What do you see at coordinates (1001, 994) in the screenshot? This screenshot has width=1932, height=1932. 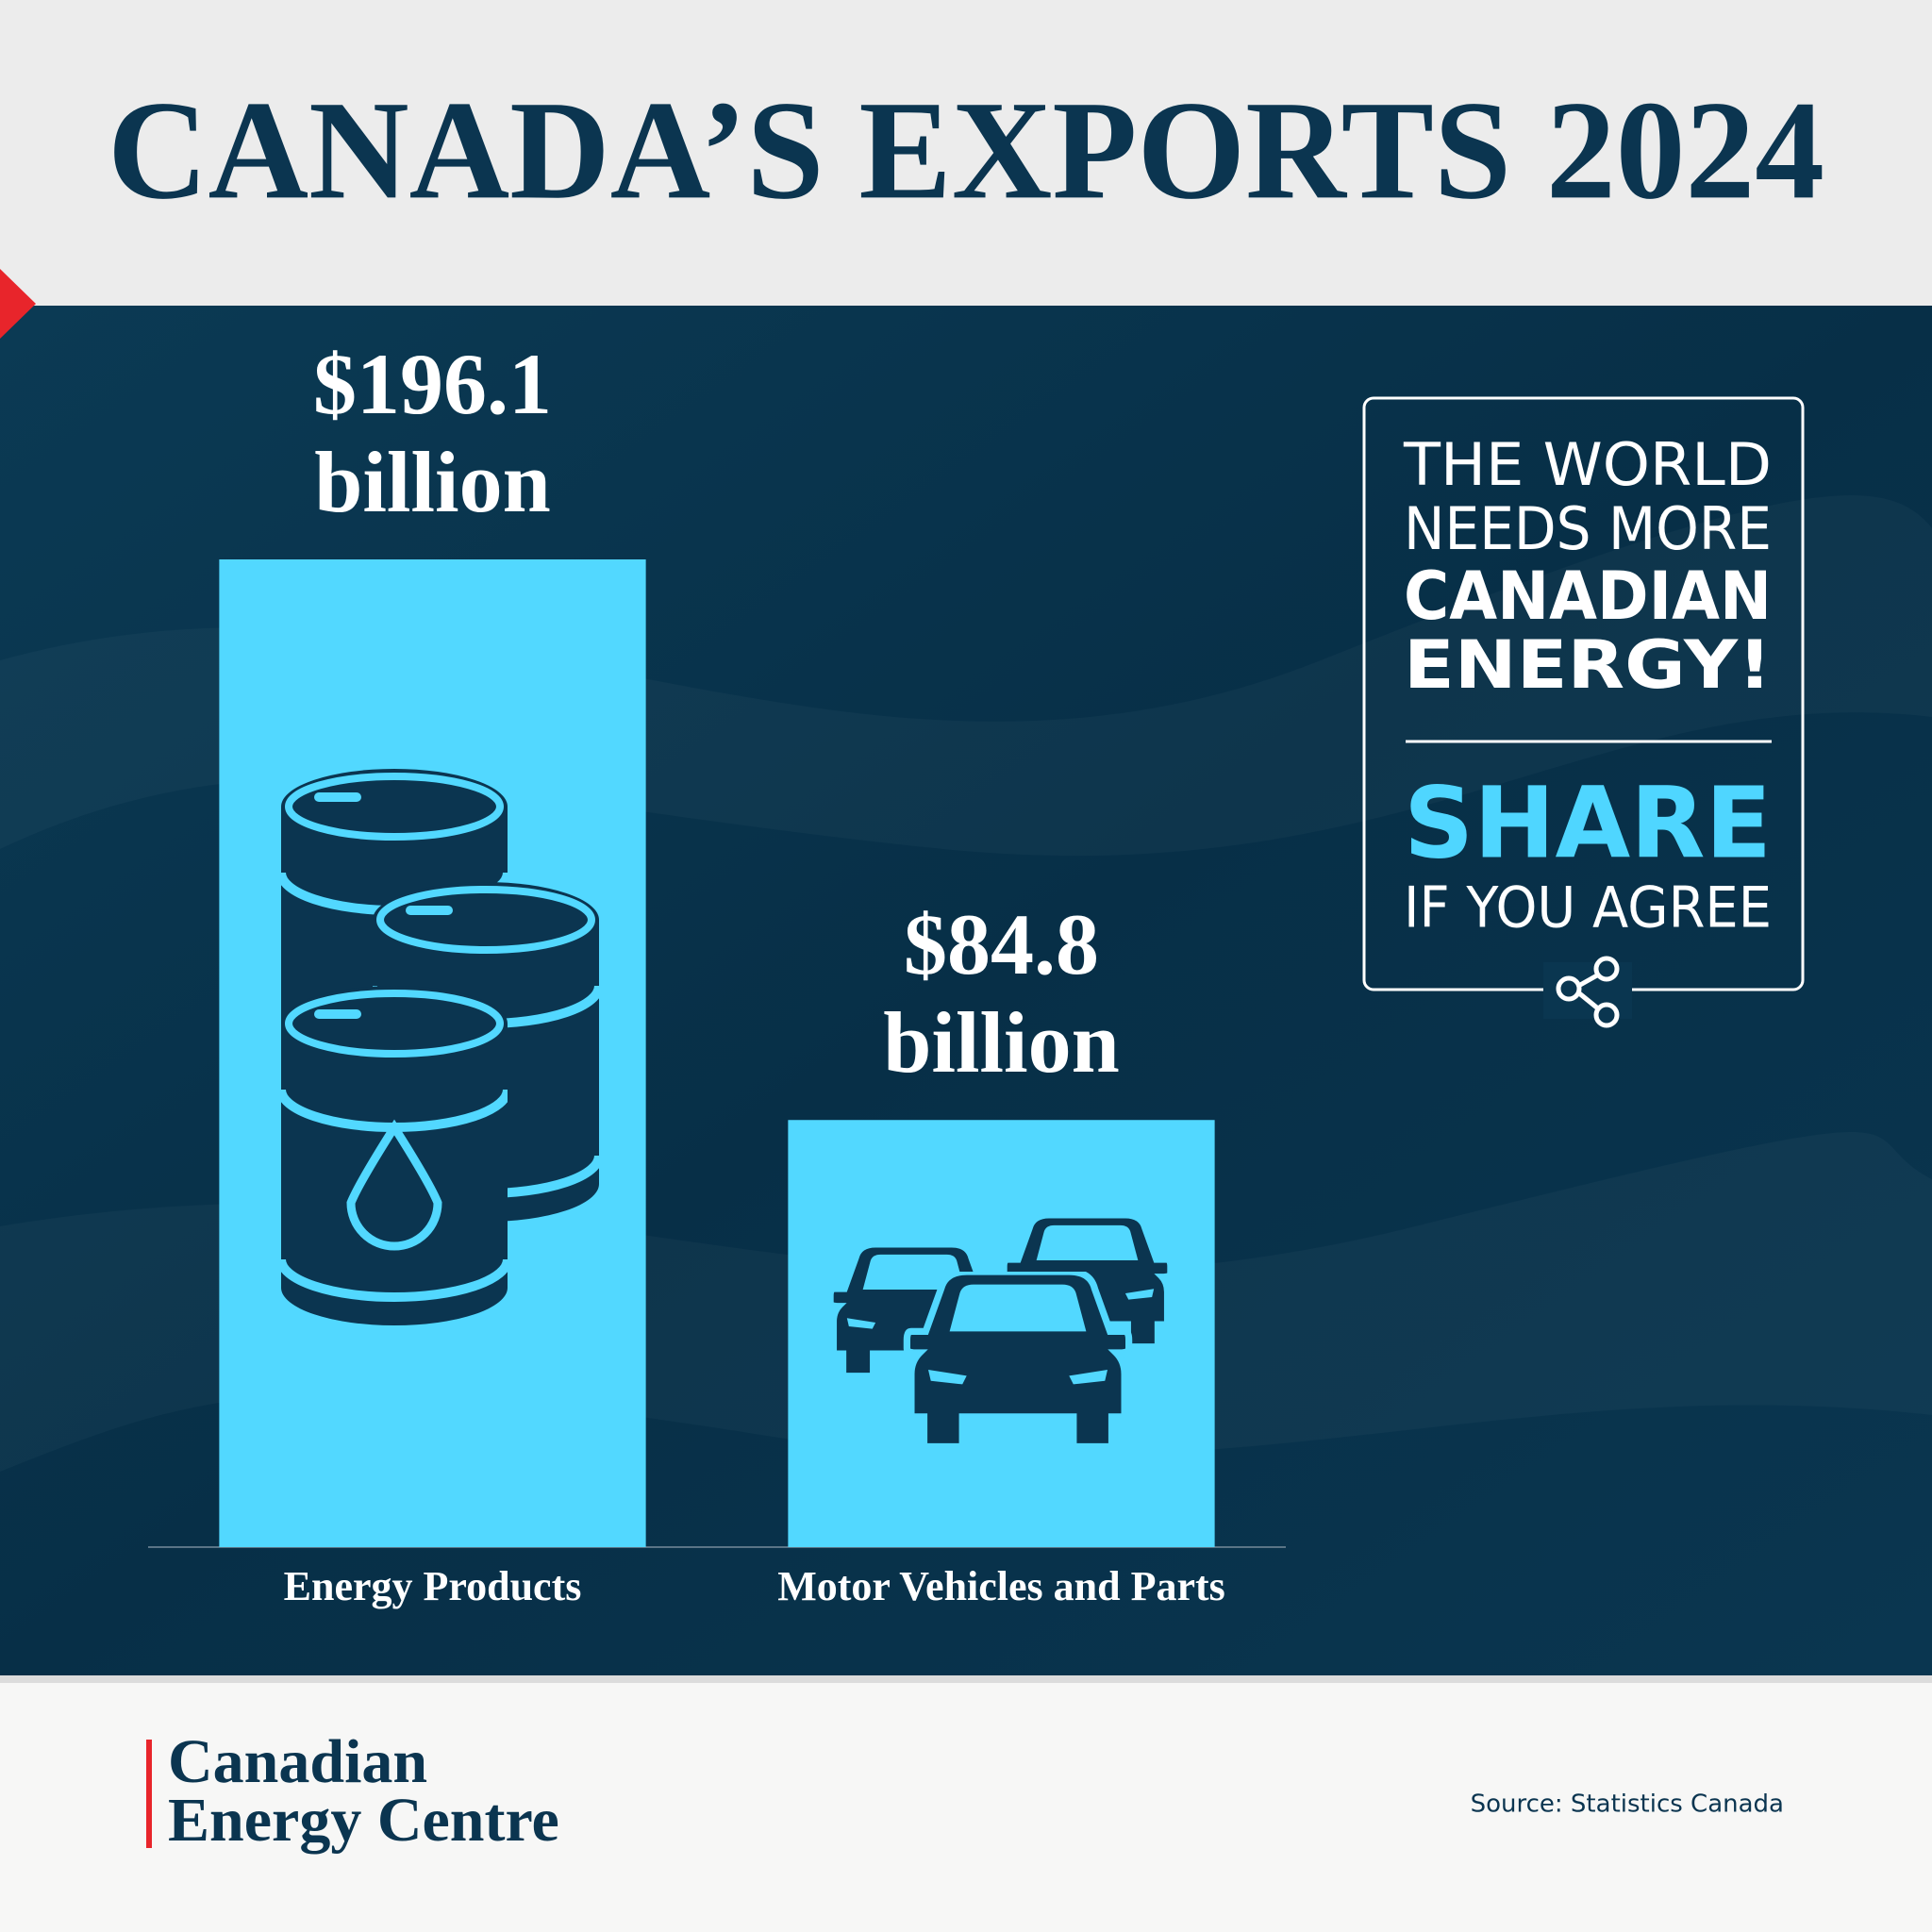 I see `value-label: $84.8 billion` at bounding box center [1001, 994].